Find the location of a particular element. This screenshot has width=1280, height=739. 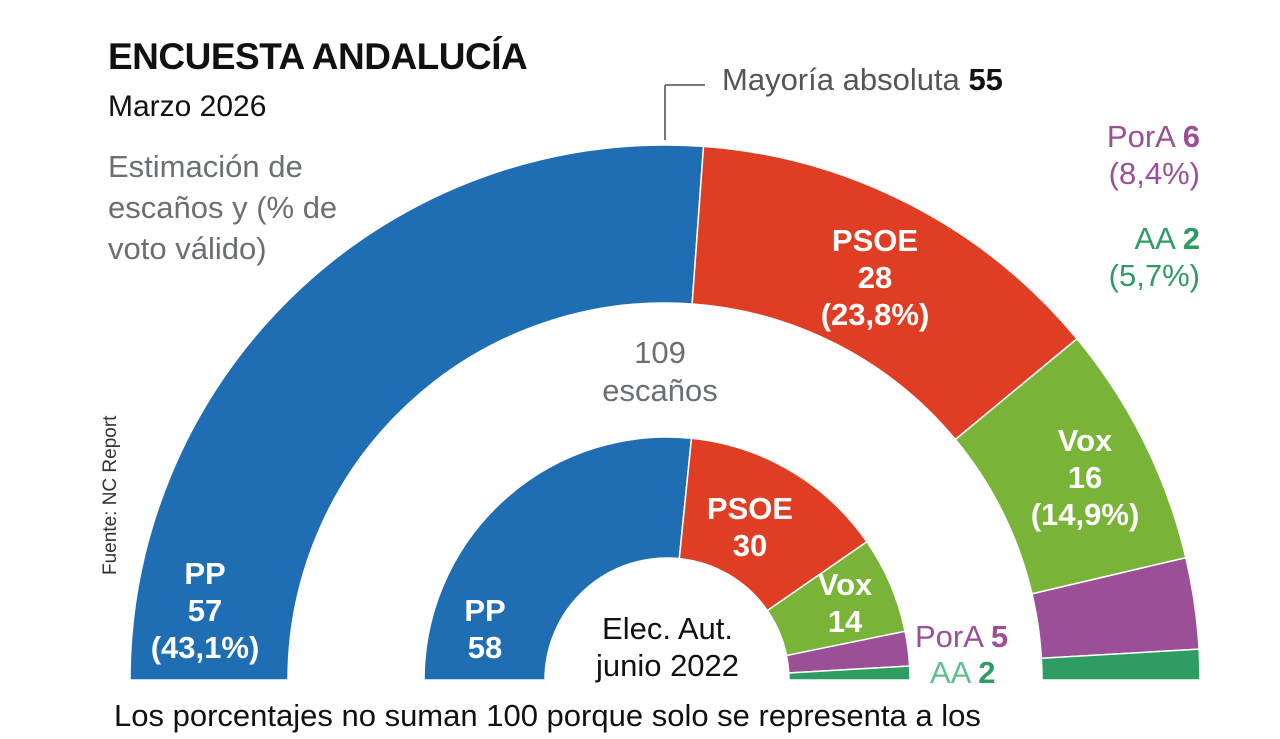

chart-subtitle: Marzo 2026 is located at coordinates (187, 106).